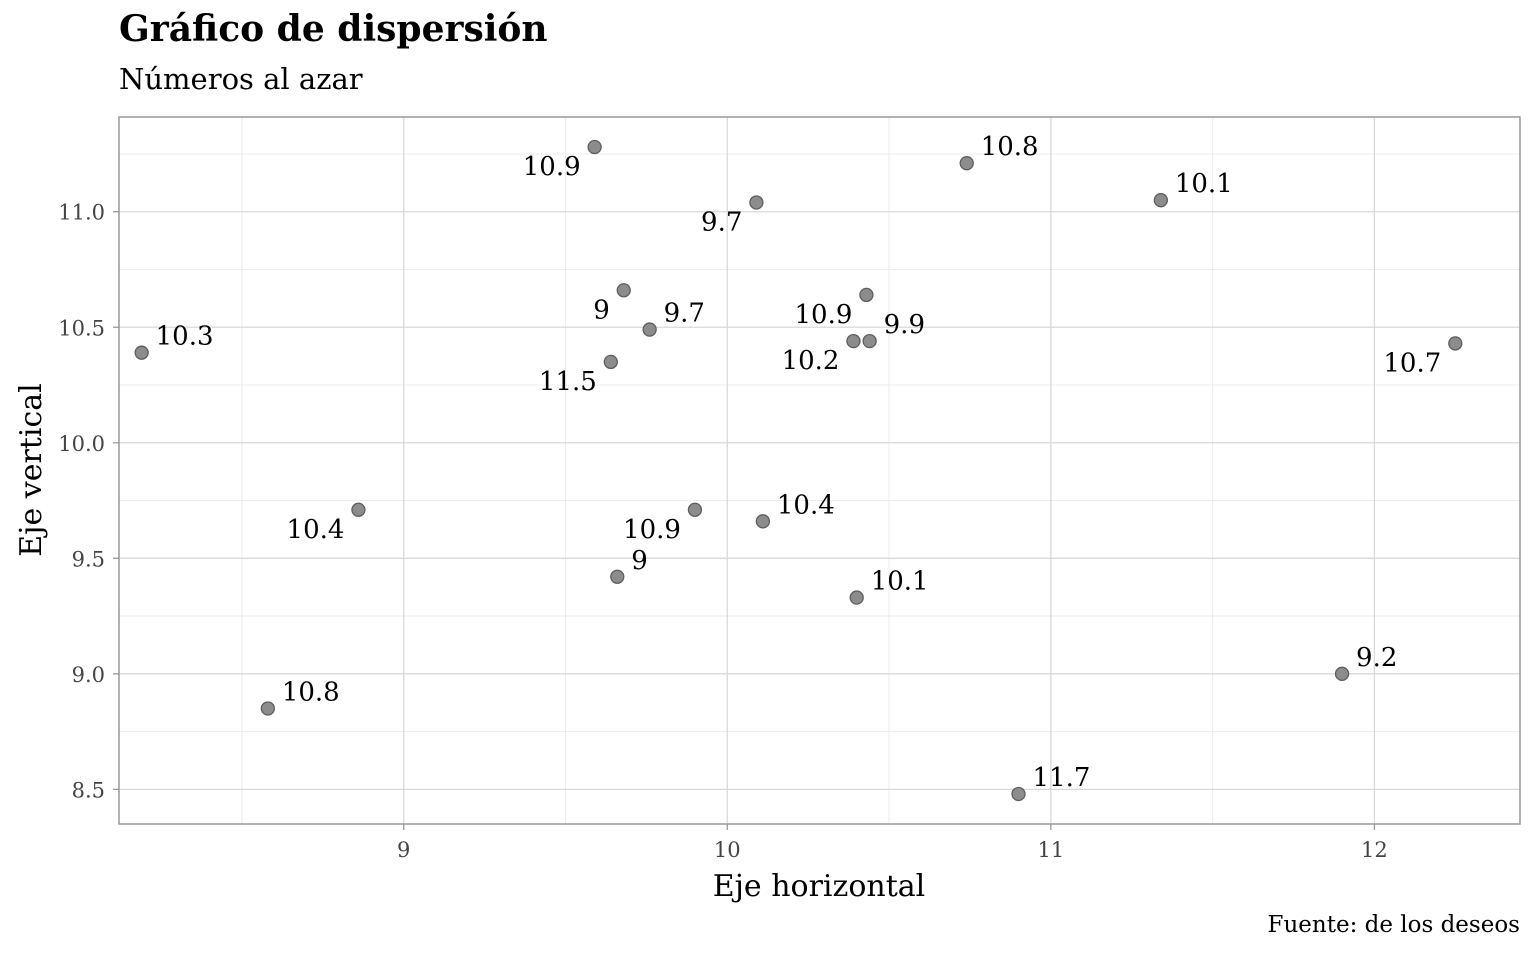 This screenshot has height=960, width=1536. I want to click on chart-caption: Fuente: de los deseos, so click(1393, 925).